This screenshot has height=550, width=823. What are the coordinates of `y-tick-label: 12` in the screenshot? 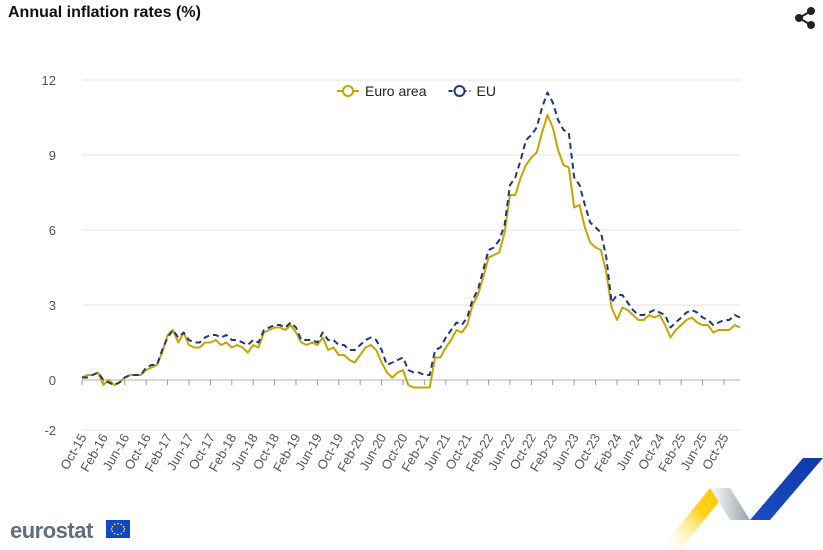 It's located at (49, 80).